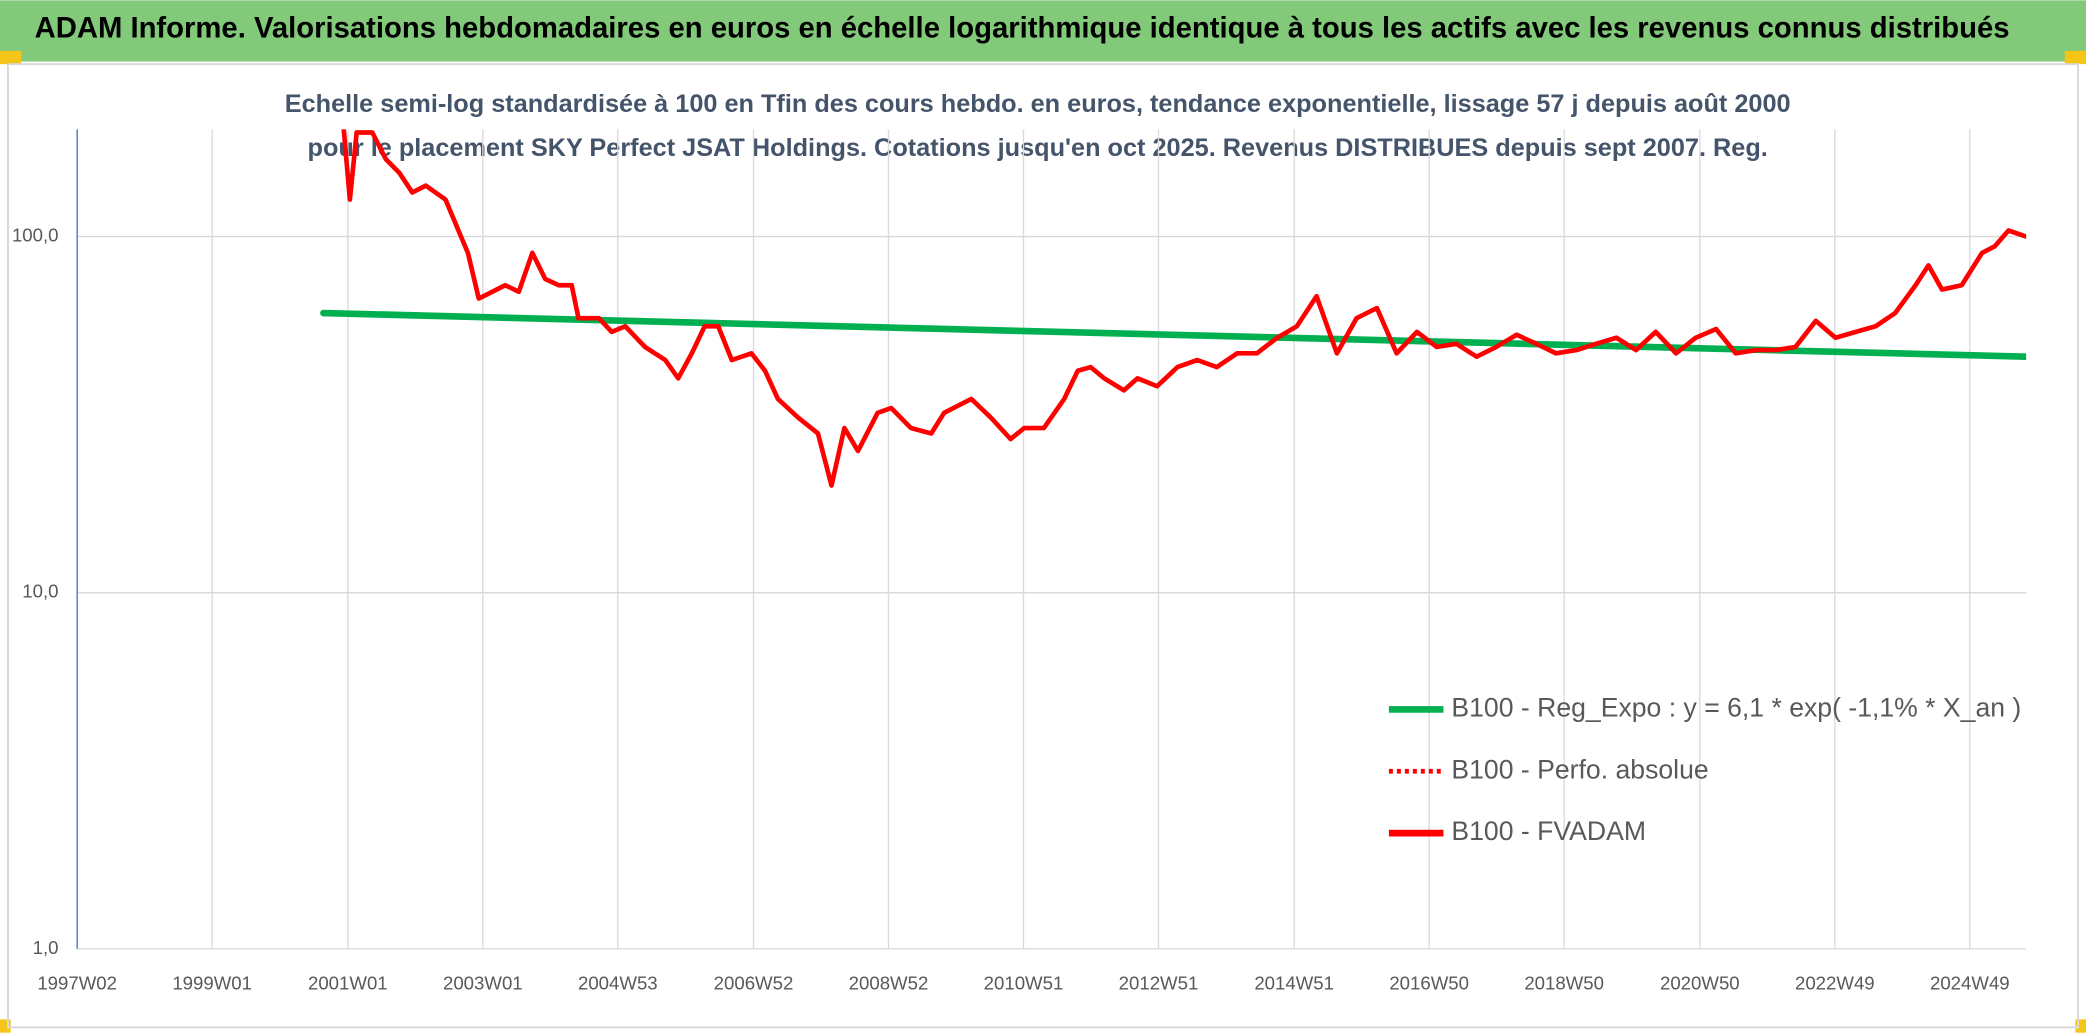  Describe the element at coordinates (1024, 983) in the screenshot. I see `x-tick-label: 2010W51` at that location.